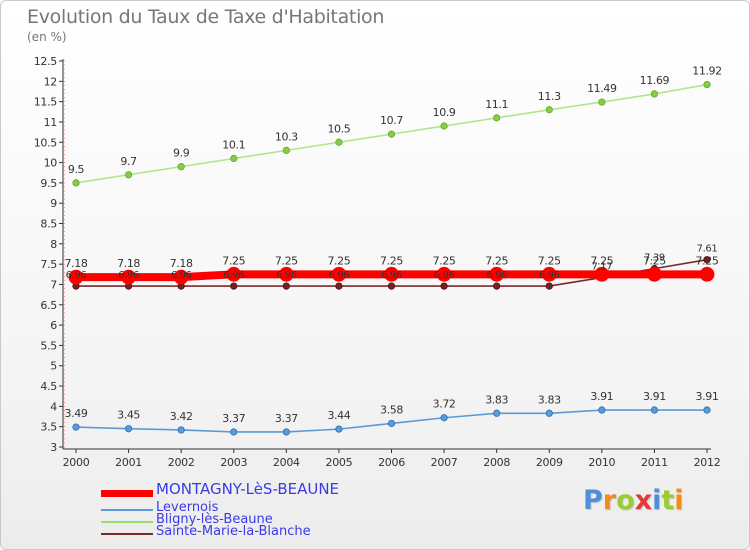 The width and height of the screenshot is (750, 550). I want to click on data-label-2: 9.7, so click(128, 161).